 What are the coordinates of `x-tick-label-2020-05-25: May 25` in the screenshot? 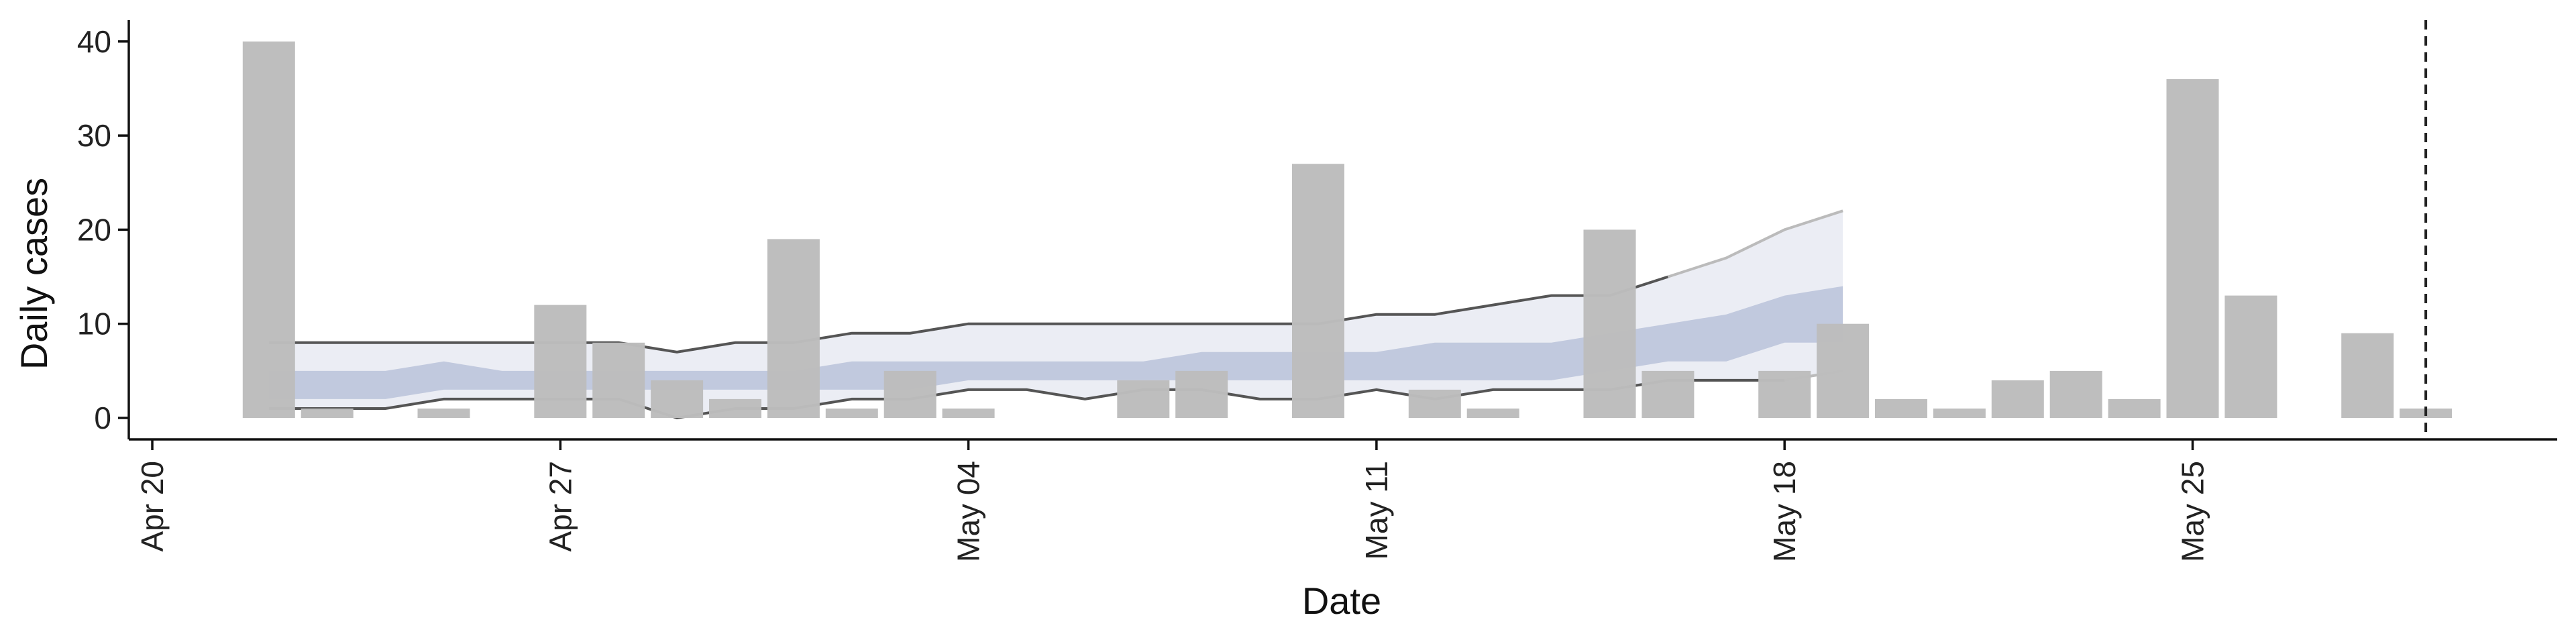 It's located at (2193, 511).